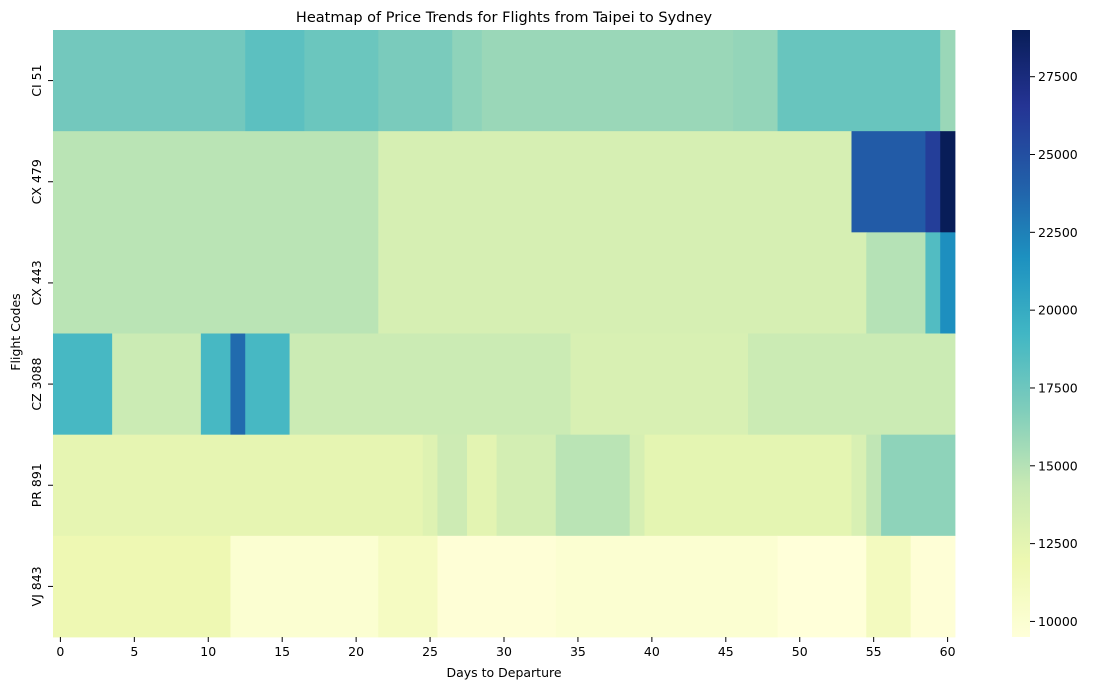 The height and width of the screenshot is (690, 1105). Describe the element at coordinates (1058, 621) in the screenshot. I see `colorbar-tick-label: 10000` at that location.